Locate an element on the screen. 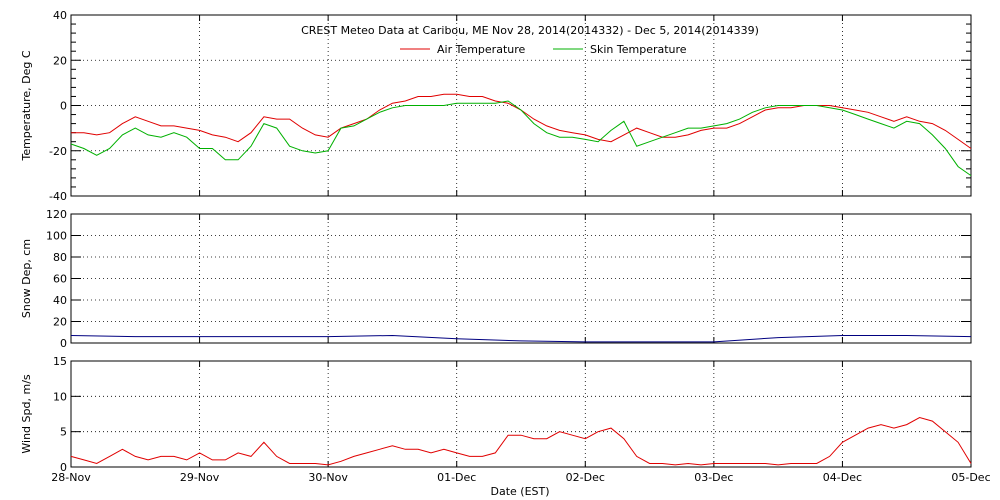 The height and width of the screenshot is (500, 1000). x-tick-label: 03-Dec is located at coordinates (713, 477).